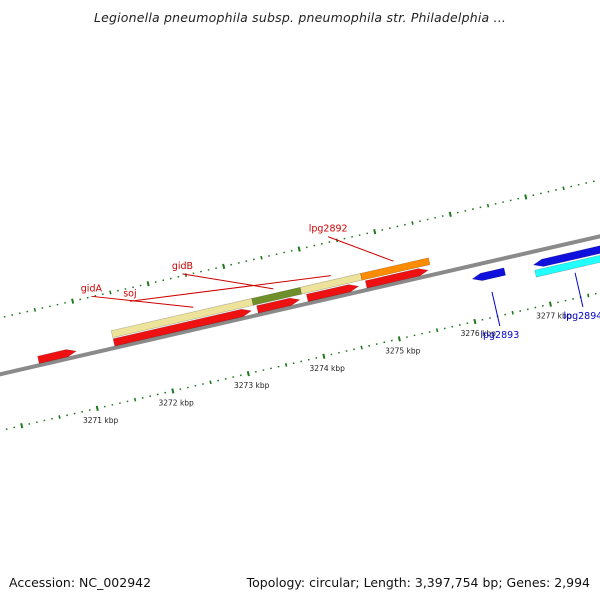 The height and width of the screenshot is (600, 600). What do you see at coordinates (554, 316) in the screenshot?
I see `tick-label: 3277 kbp` at bounding box center [554, 316].